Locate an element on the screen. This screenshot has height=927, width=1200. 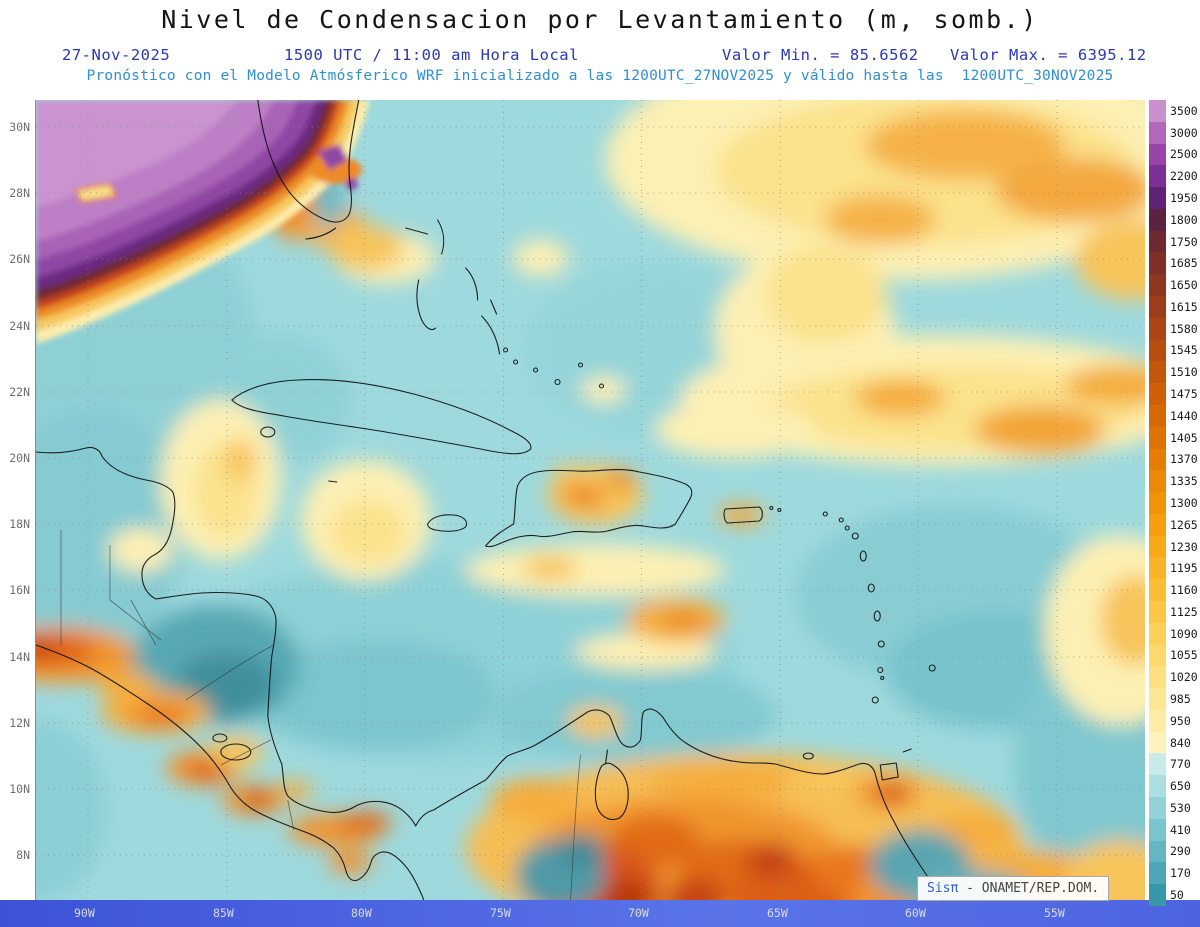
colorbar-value: 170 is located at coordinates (1180, 873).